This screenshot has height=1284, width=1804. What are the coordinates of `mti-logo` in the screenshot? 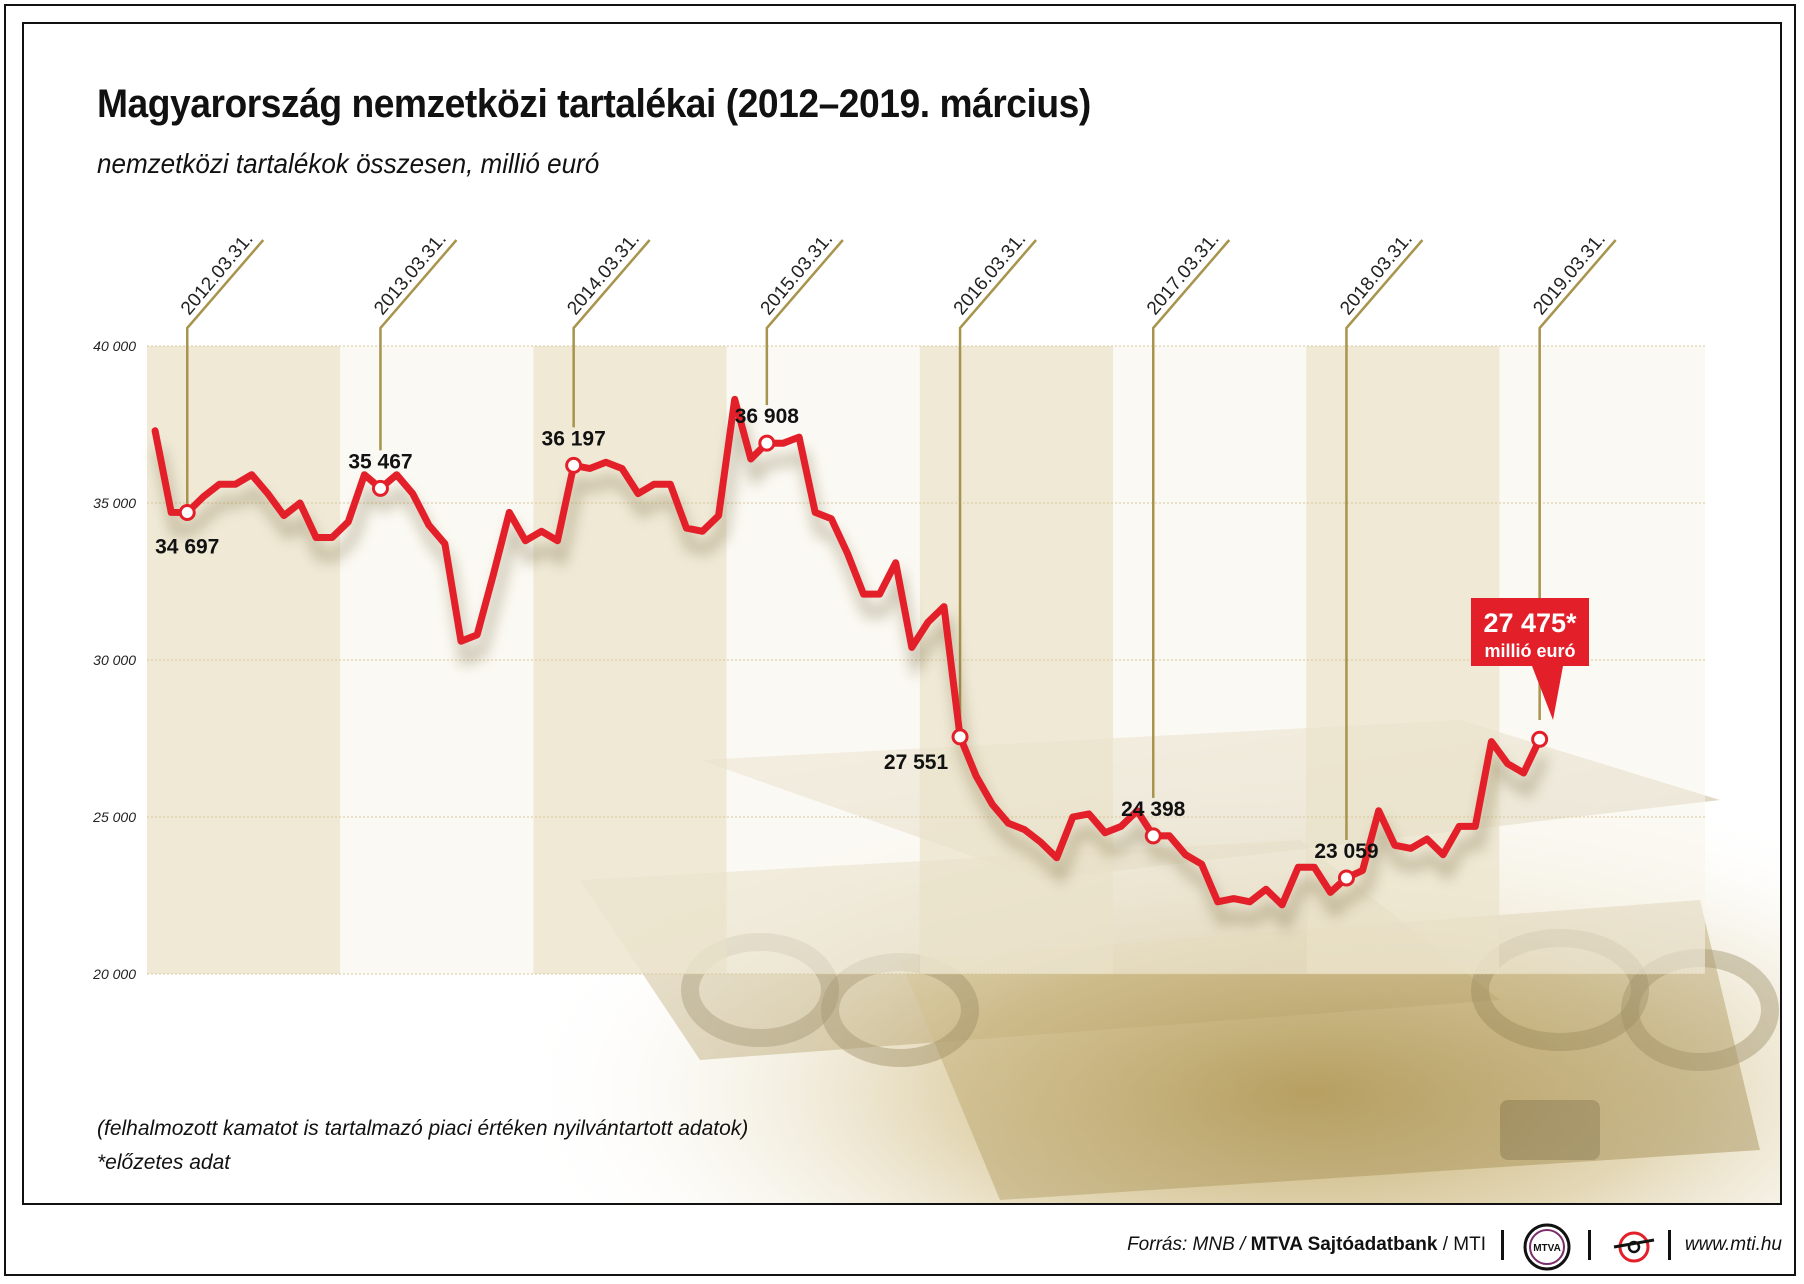 It's located at (1634, 1247).